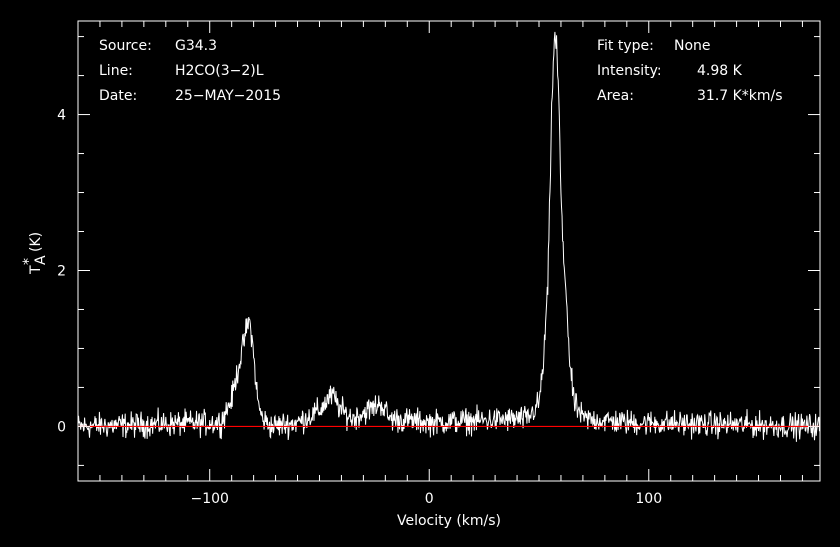  I want to click on area-value: 31.7 K*km/s, so click(740, 96).